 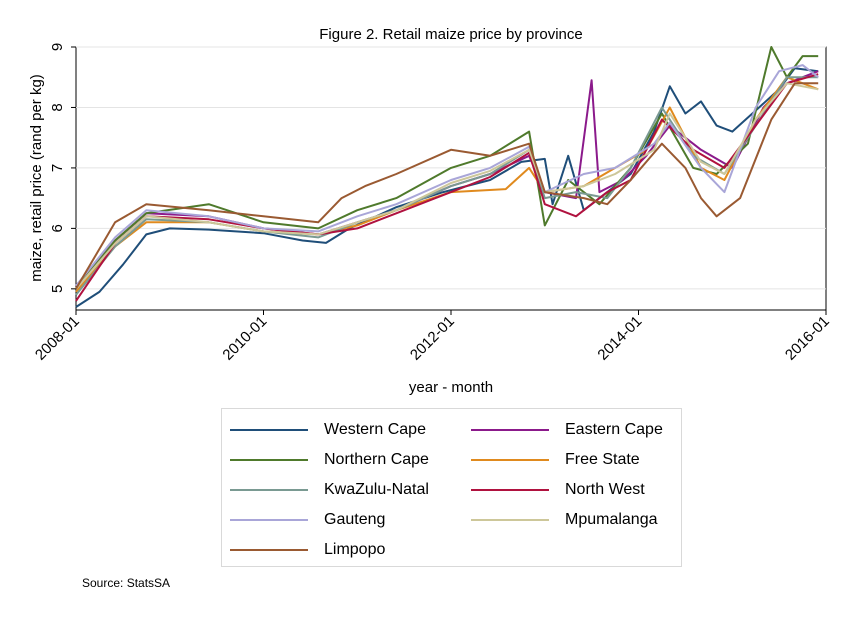 I want to click on legend-item-western-cape: Western Cape, so click(x=328, y=430).